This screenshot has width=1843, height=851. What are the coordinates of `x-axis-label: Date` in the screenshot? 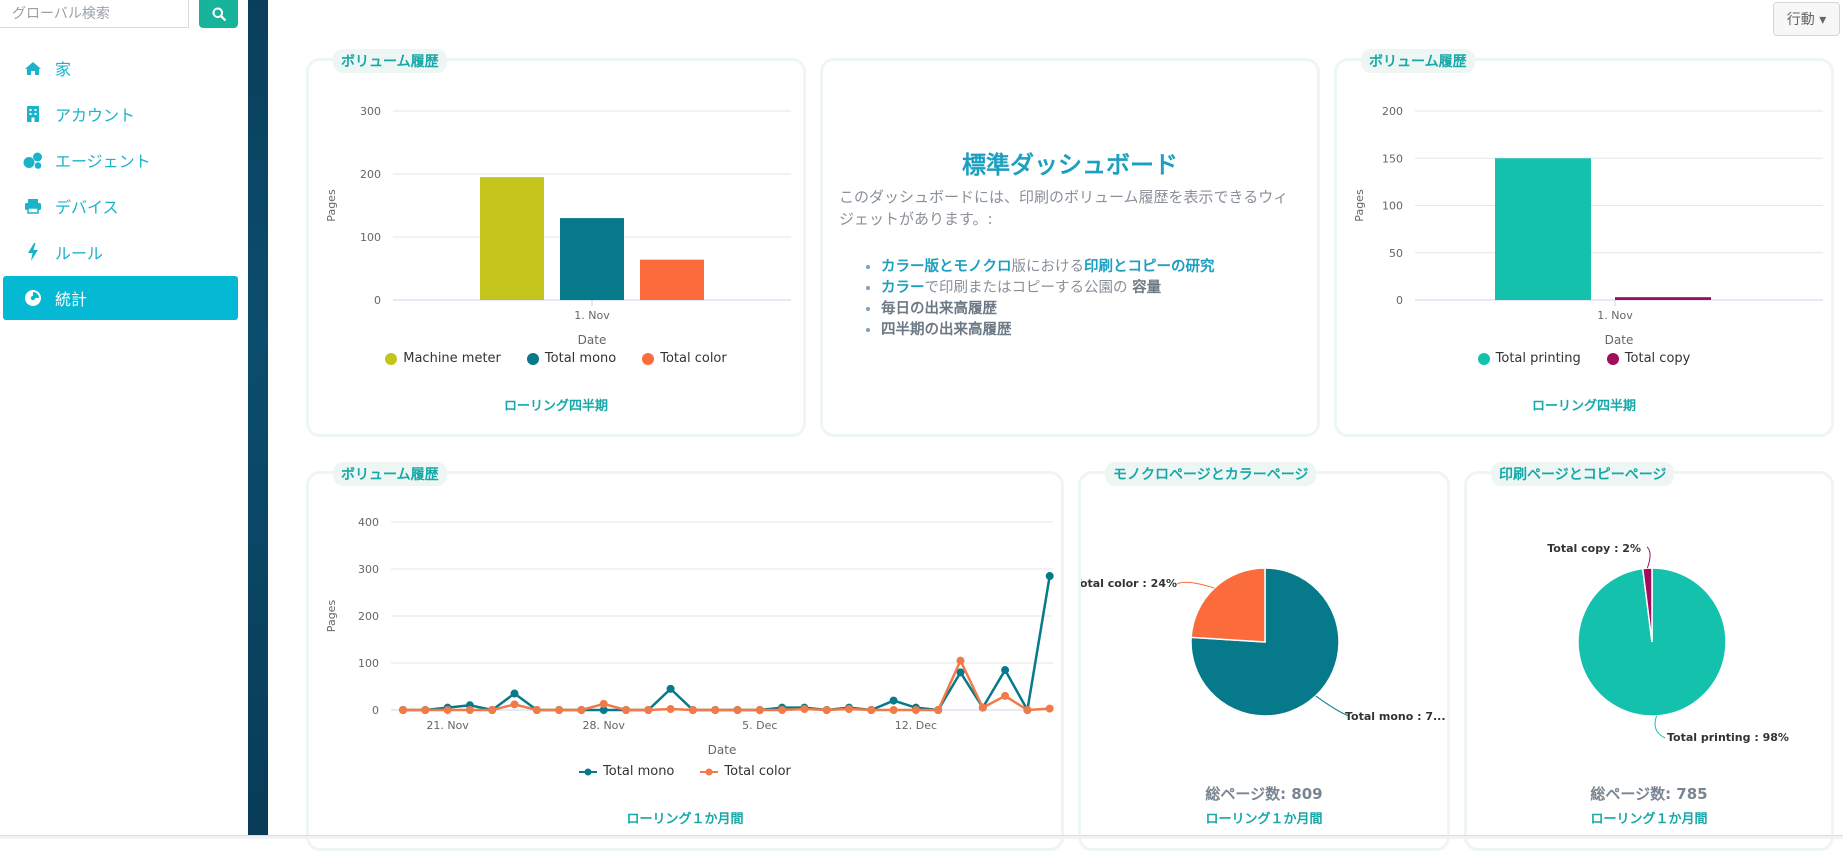 It's located at (1619, 340).